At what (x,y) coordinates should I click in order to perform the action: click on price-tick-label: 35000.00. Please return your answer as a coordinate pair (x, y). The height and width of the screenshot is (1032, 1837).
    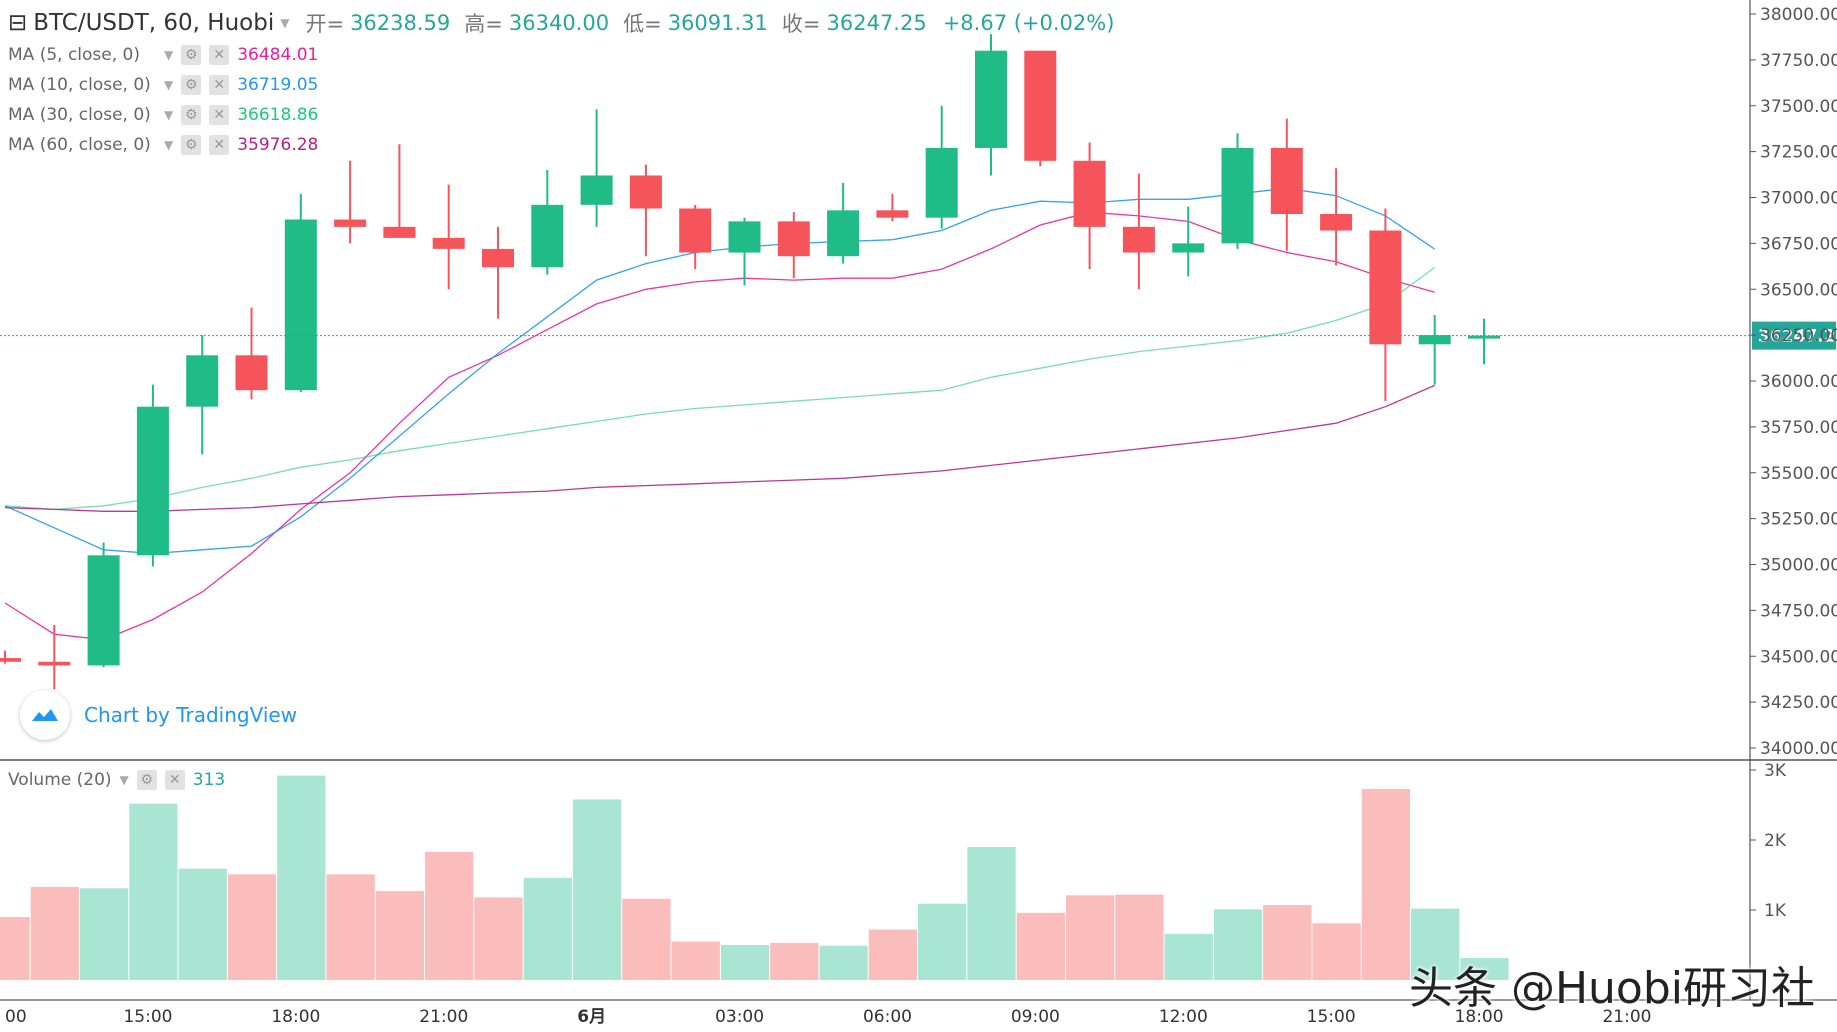
    Looking at the image, I should click on (1798, 566).